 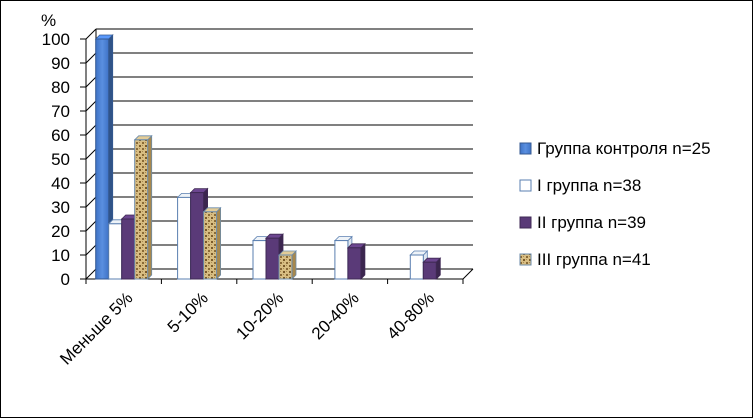 What do you see at coordinates (594, 259) in the screenshot?
I see `legend-label: III группа n=41` at bounding box center [594, 259].